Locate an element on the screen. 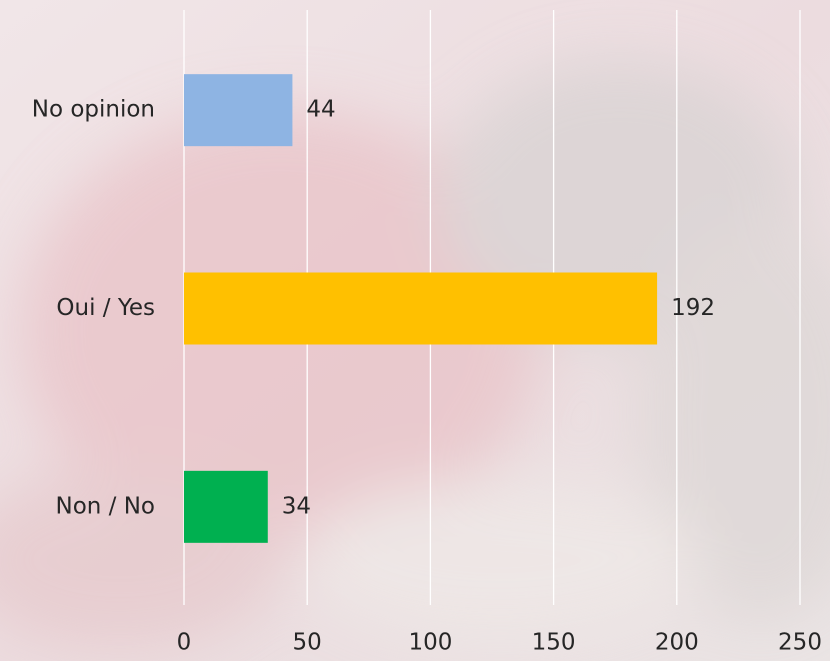 The image size is (830, 661). y-tick-label: No opinion is located at coordinates (93, 110).